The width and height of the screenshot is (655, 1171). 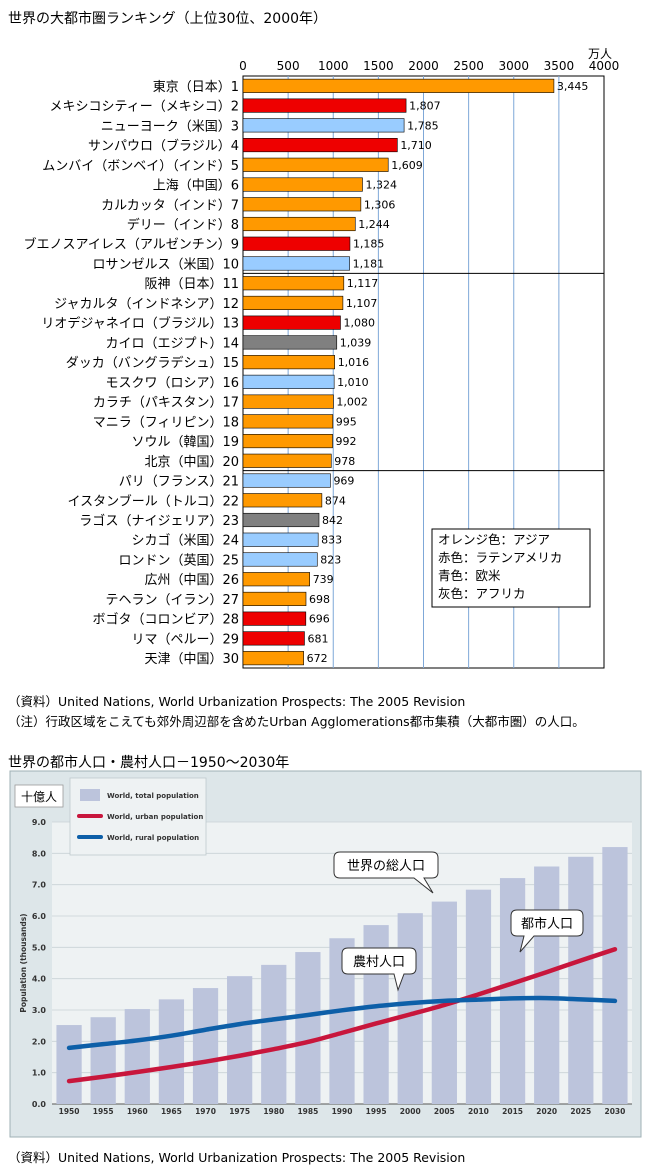 I want to click on category-label: ソウル（韓国）19, so click(x=185, y=442).